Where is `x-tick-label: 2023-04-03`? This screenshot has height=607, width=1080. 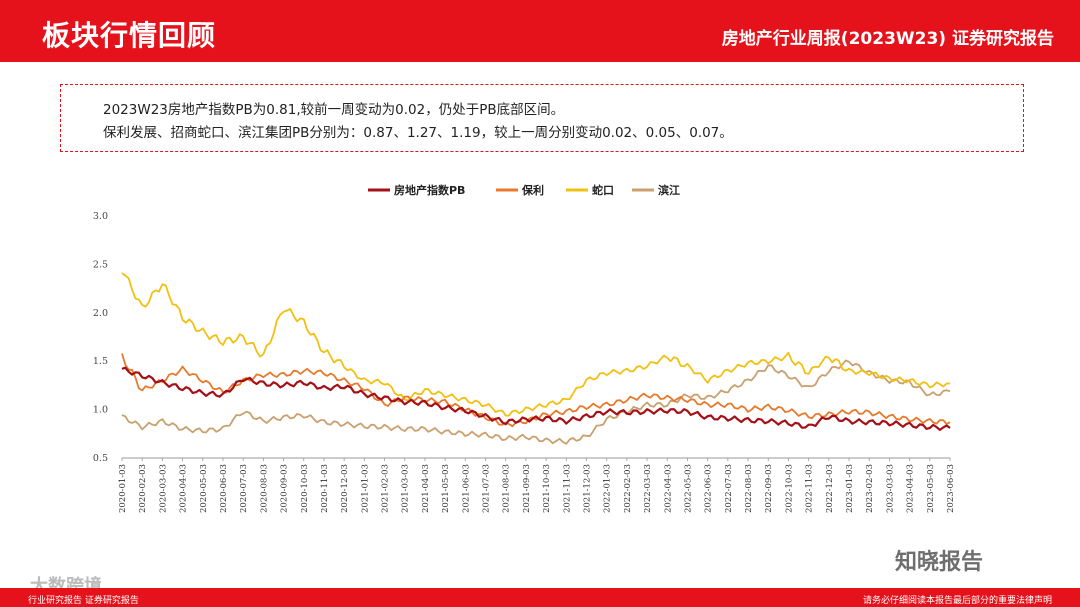 x-tick-label: 2023-04-03 is located at coordinates (911, 488).